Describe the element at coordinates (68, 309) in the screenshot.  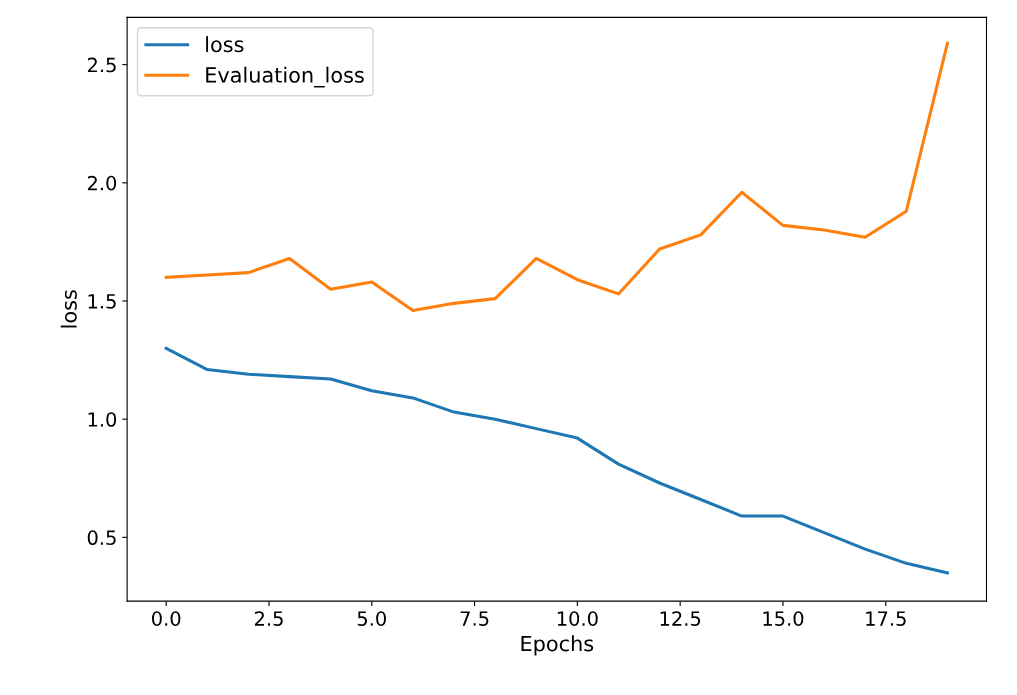
I see `y-axis-title: loss` at that location.